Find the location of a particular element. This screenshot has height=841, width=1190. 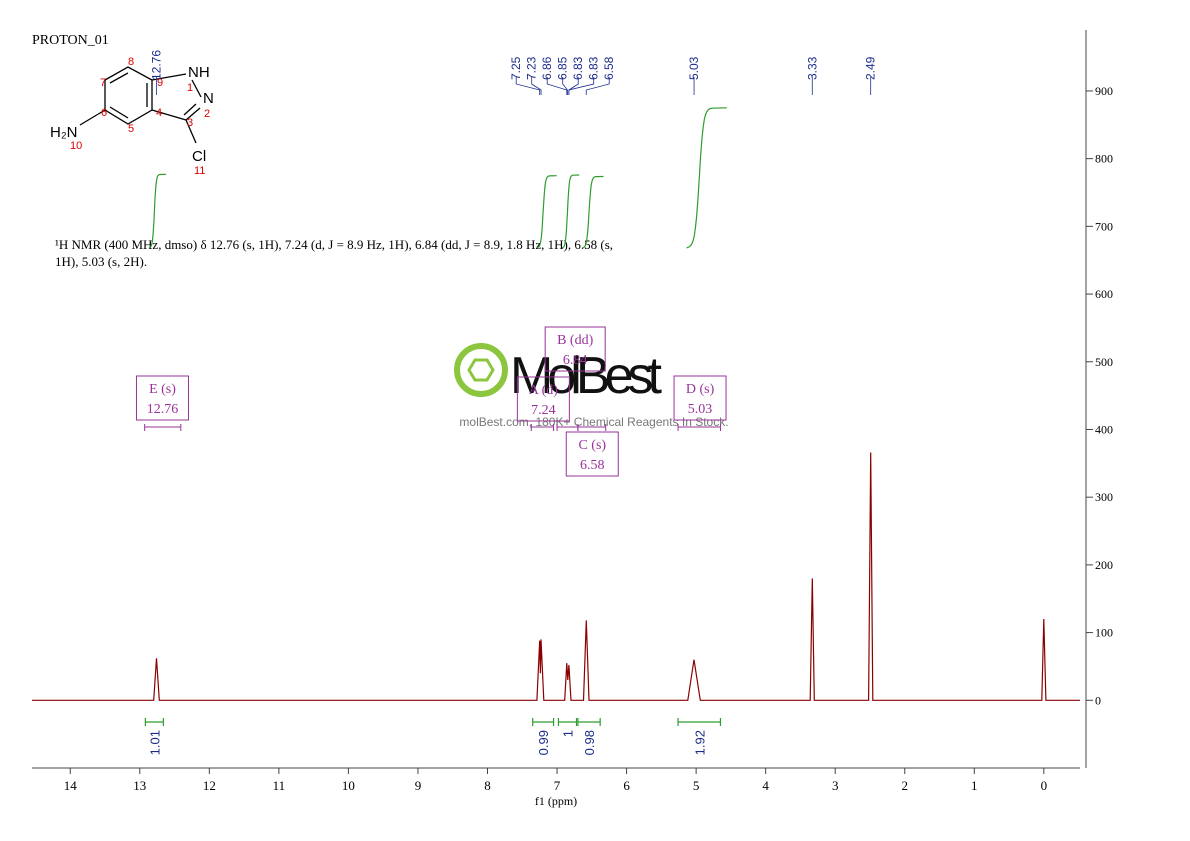

atom-number: 8 is located at coordinates (131, 62).